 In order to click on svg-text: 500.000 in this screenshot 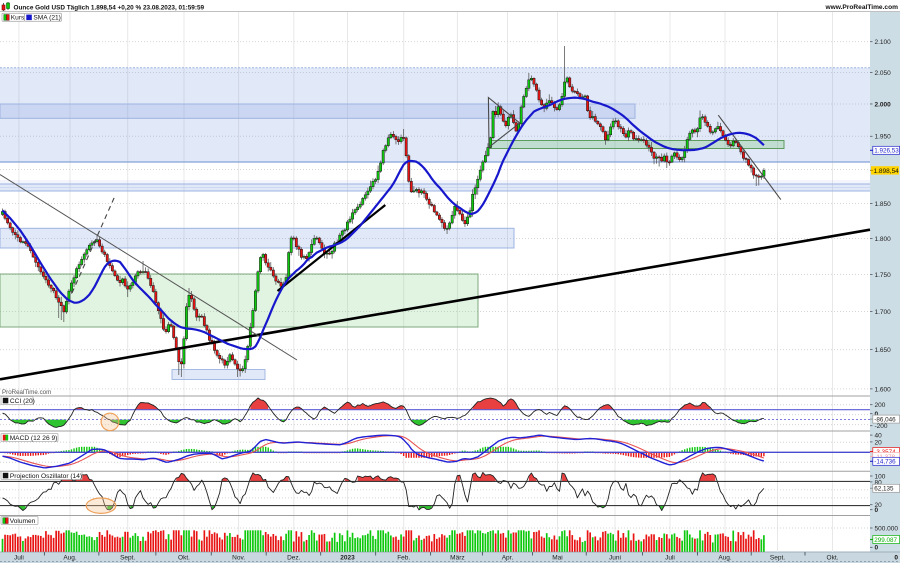, I will do `click(887, 528)`.